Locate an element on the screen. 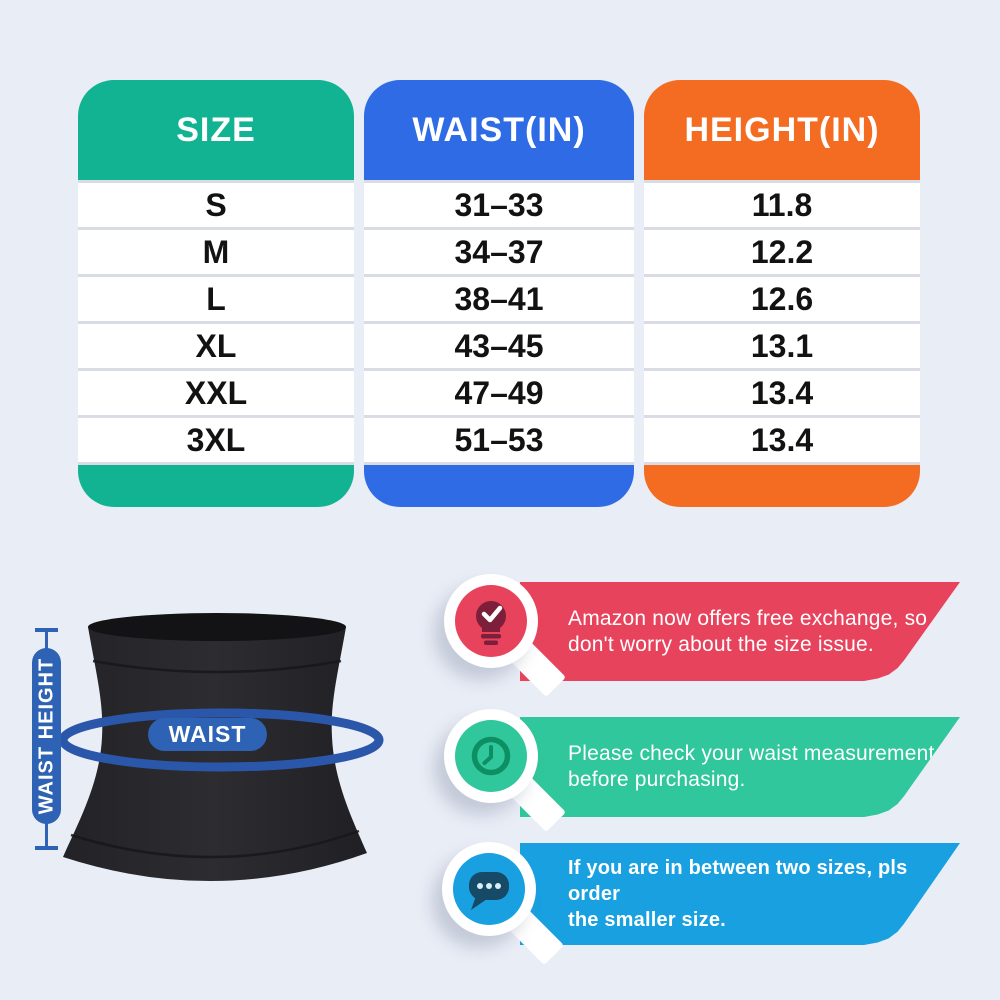 Image resolution: width=1000 pixels, height=1000 pixels. cell-size: 3XL is located at coordinates (216, 438).